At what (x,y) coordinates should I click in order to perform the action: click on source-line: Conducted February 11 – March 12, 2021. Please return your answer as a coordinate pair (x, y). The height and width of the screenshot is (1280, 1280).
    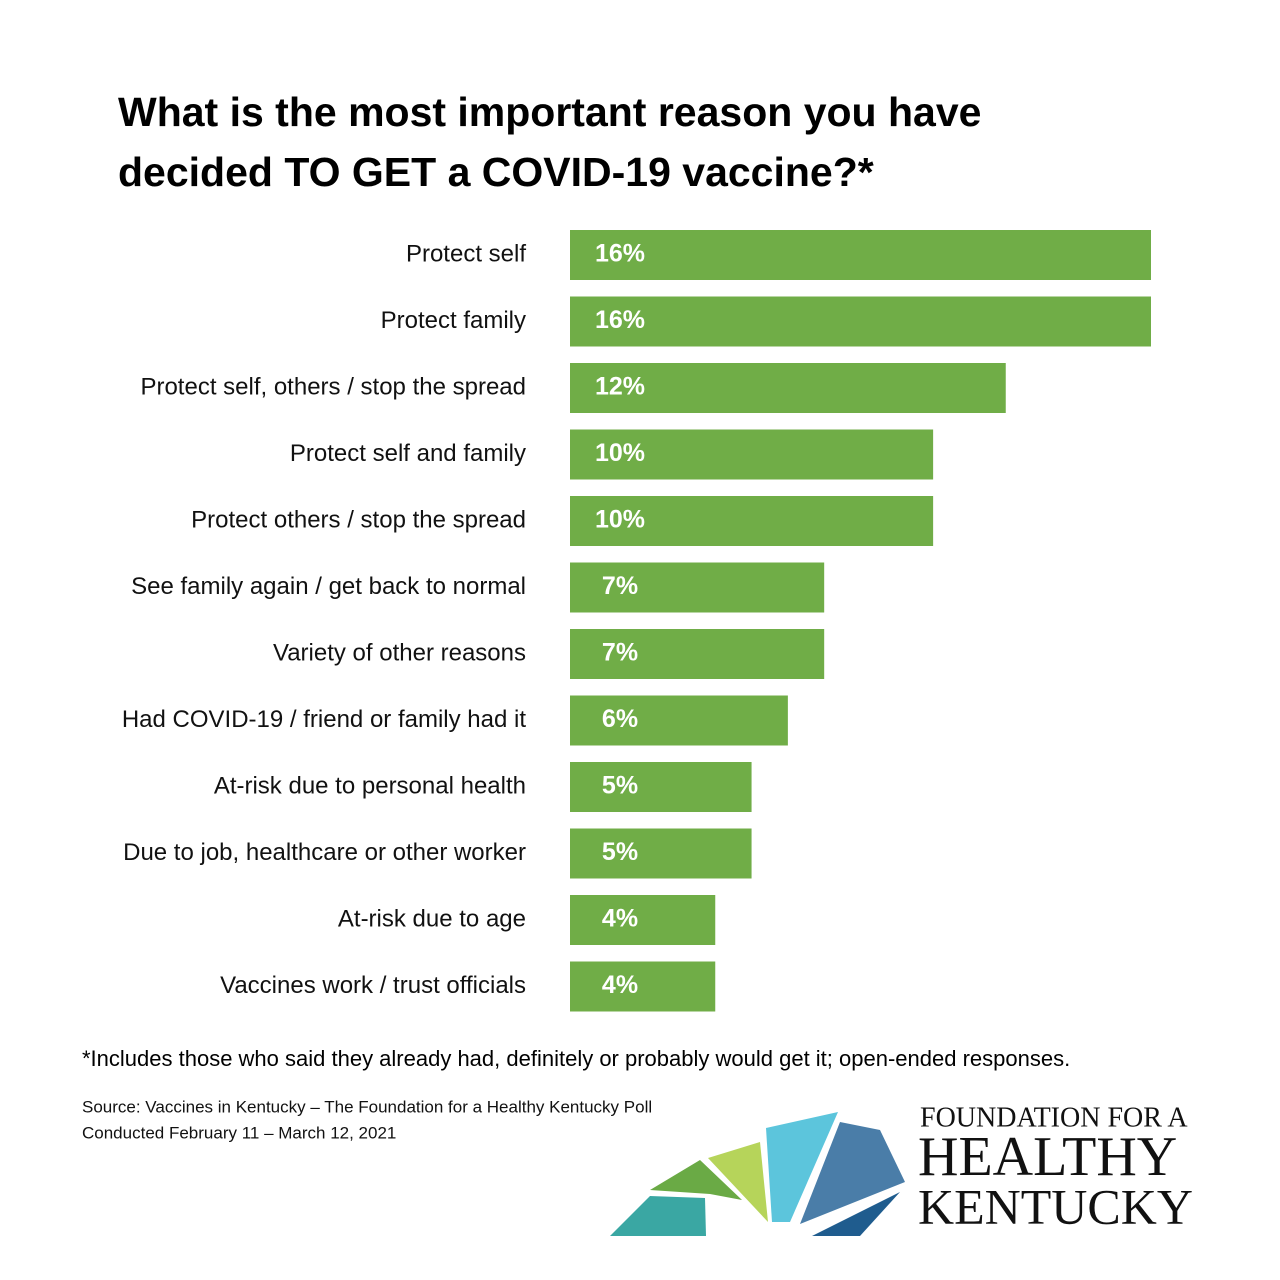
    Looking at the image, I should click on (239, 1132).